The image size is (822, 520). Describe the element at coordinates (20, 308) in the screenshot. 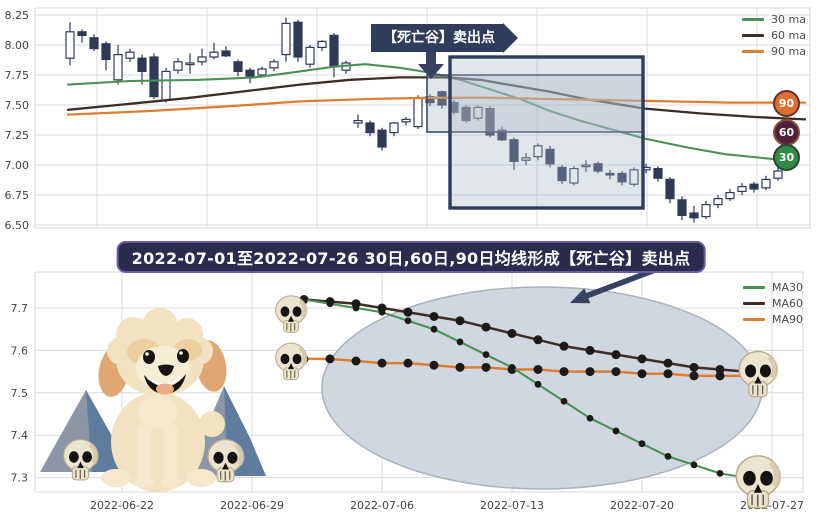

I see `y-tick-label: 7.7` at that location.